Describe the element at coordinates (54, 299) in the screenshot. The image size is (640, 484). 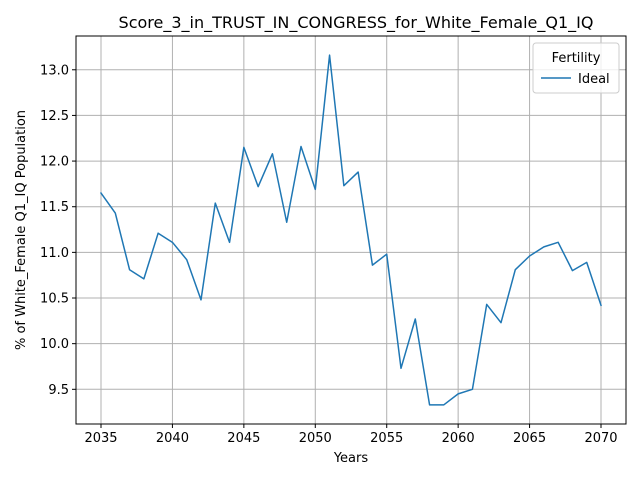
I see `y-tick-label: 10.5` at that location.